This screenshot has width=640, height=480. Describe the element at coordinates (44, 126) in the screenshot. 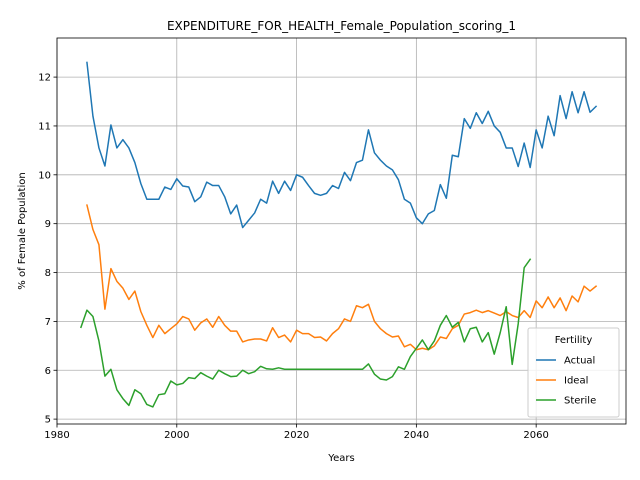

I see `y-tick-label: 11` at that location.